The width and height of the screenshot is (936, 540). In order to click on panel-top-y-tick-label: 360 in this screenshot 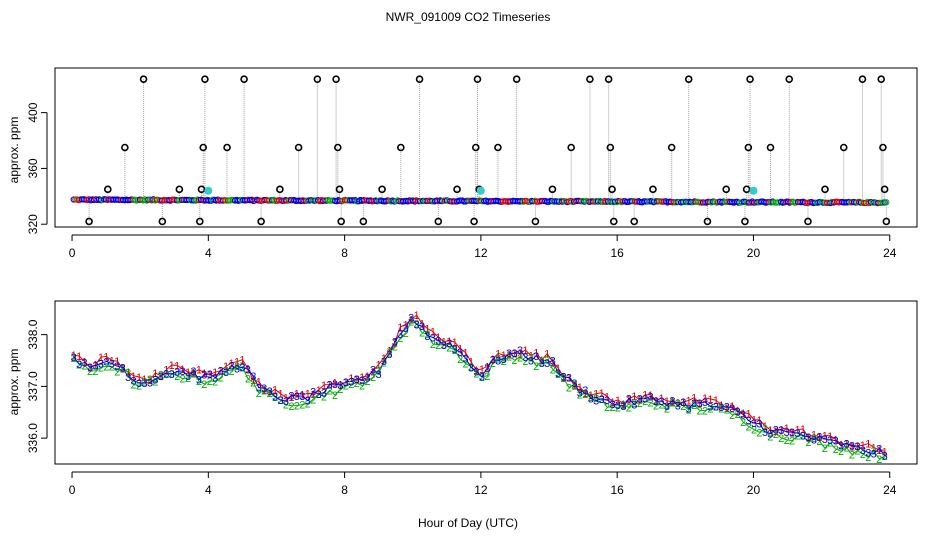, I will do `click(33, 168)`.